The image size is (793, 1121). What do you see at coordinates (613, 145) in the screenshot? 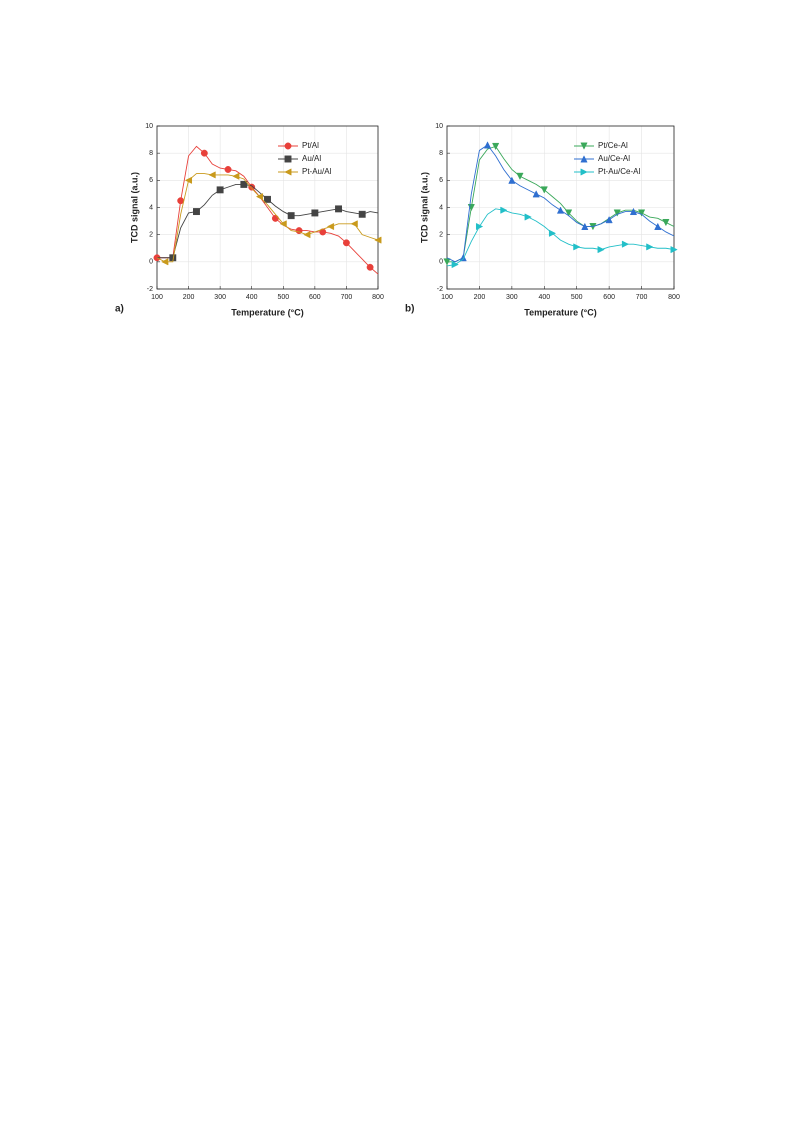
I see `legend-label: Pt/Ce-Al` at bounding box center [613, 145].